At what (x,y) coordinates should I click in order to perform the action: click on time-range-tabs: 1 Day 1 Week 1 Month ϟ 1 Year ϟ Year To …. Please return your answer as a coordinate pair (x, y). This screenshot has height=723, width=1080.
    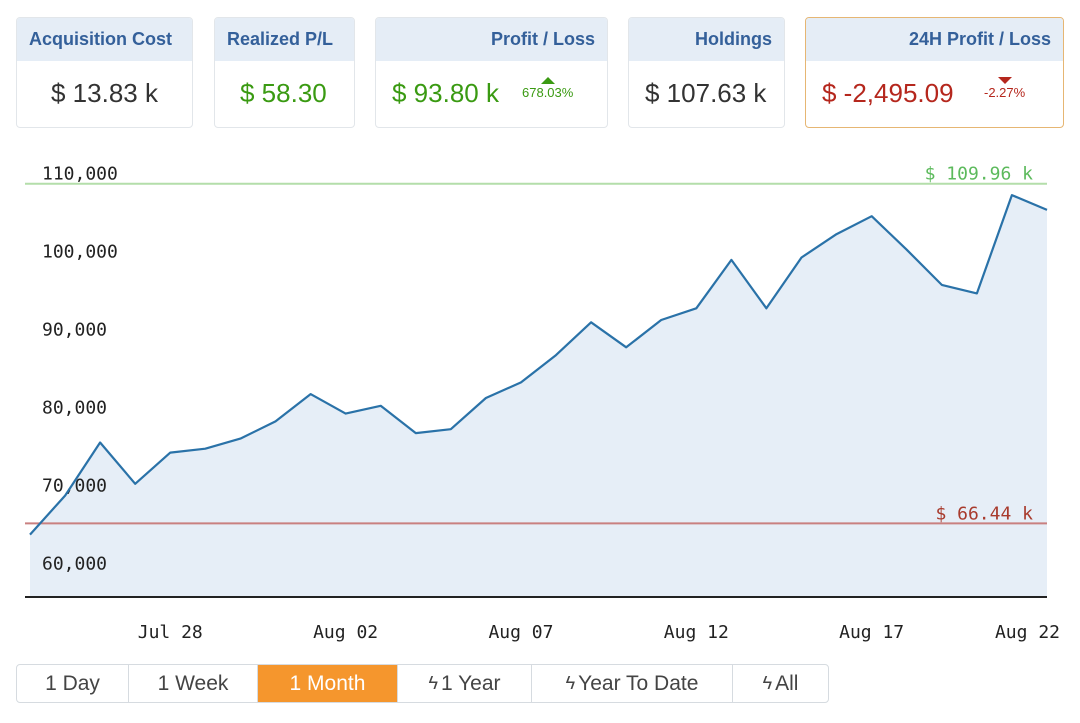
    Looking at the image, I should click on (422, 683).